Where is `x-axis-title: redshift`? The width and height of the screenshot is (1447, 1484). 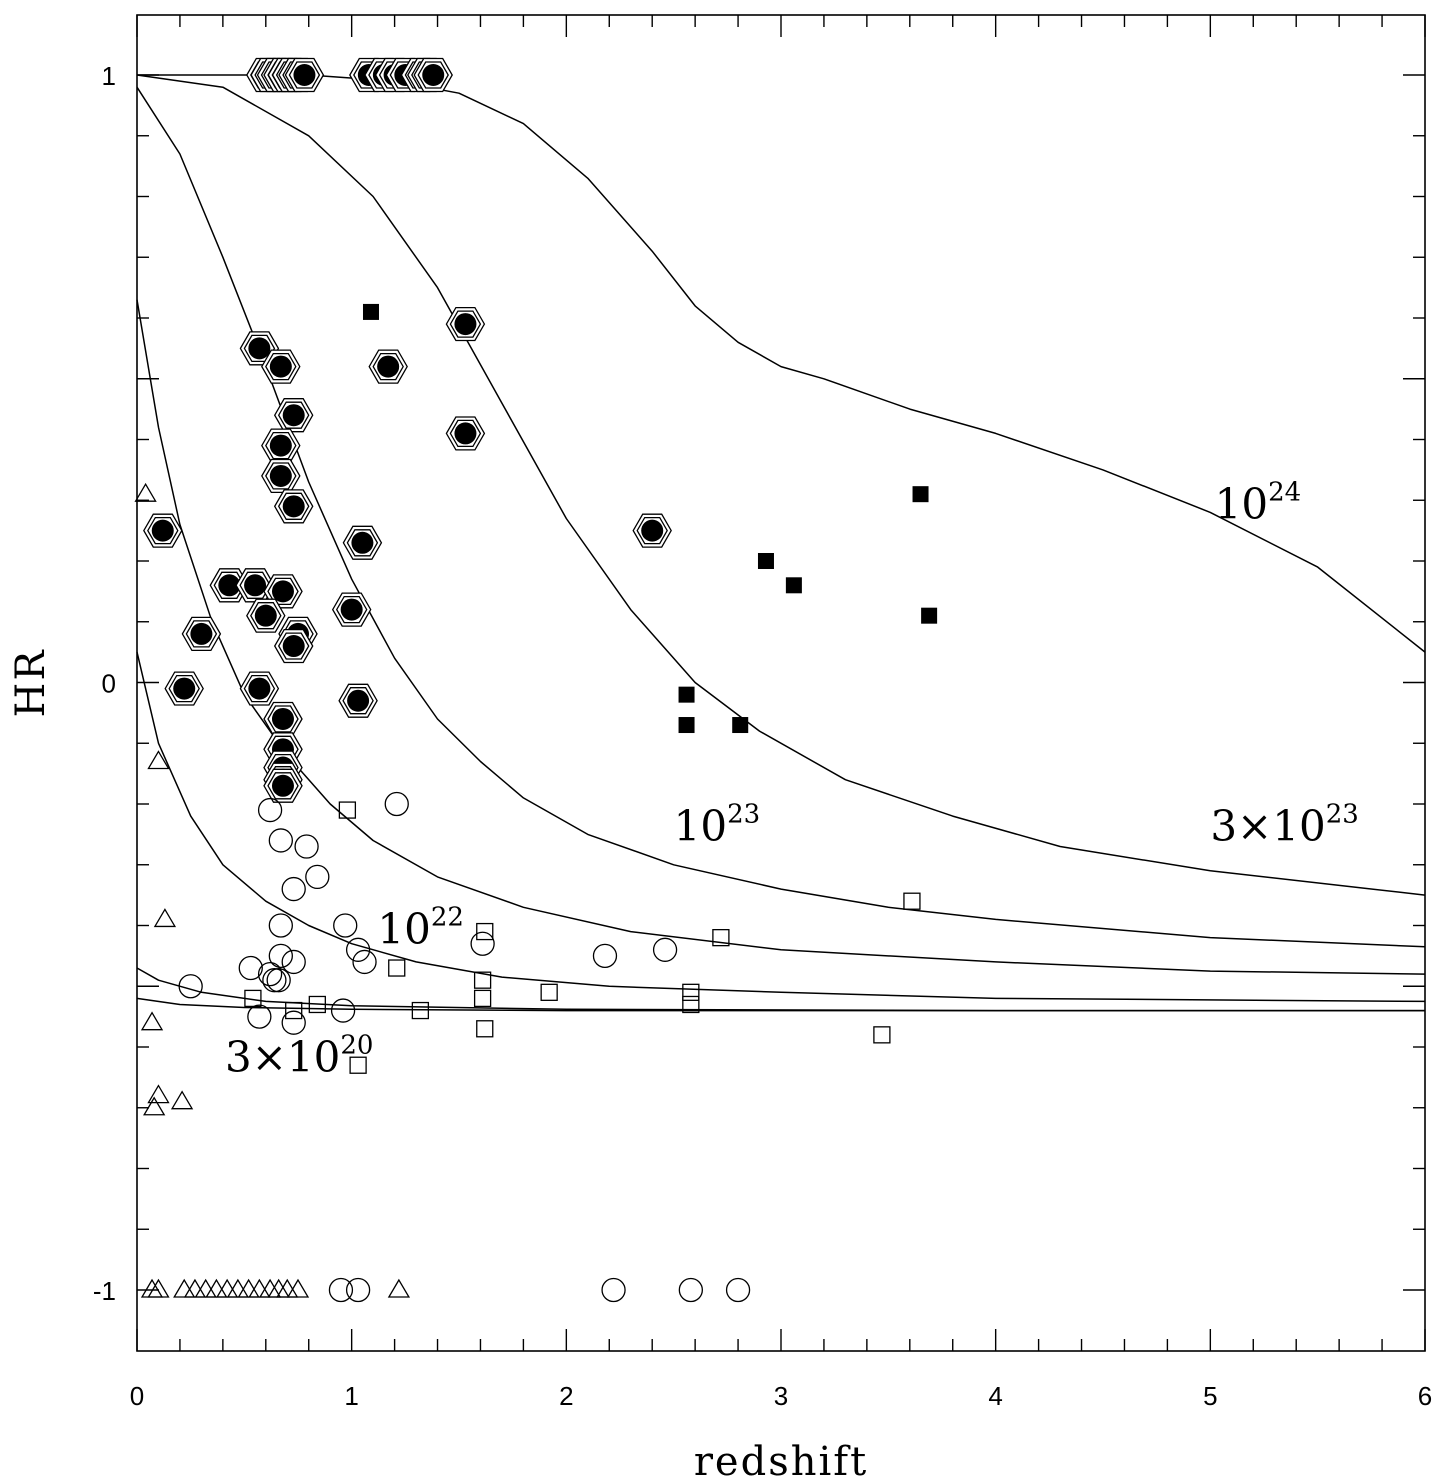 x-axis-title: redshift is located at coordinates (781, 1461).